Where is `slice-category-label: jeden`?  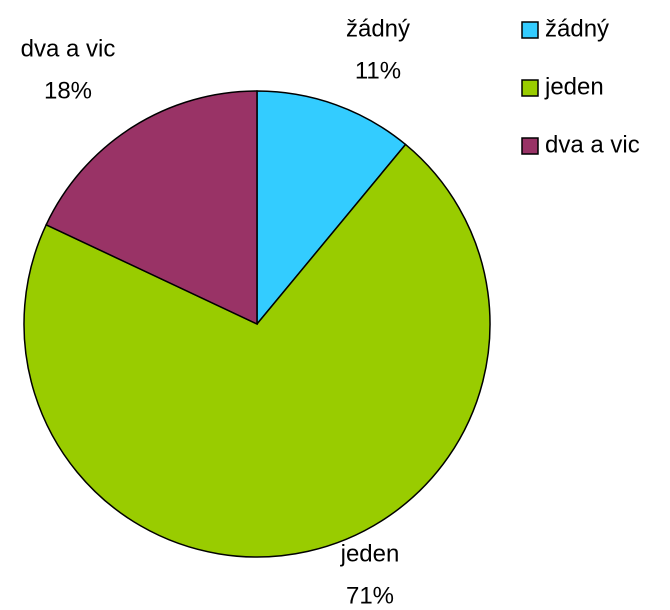
slice-category-label: jeden is located at coordinates (370, 553).